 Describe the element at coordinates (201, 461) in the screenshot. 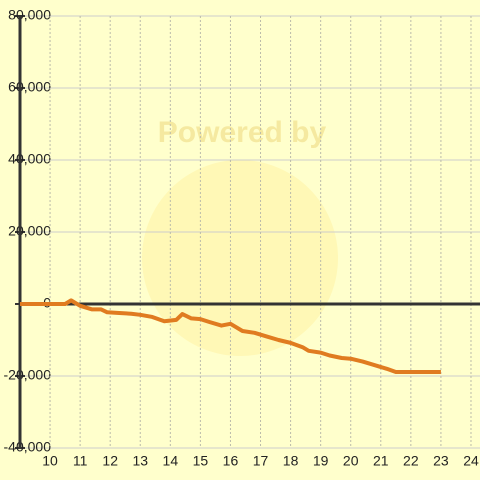

I see `x-tick-label: 15` at that location.